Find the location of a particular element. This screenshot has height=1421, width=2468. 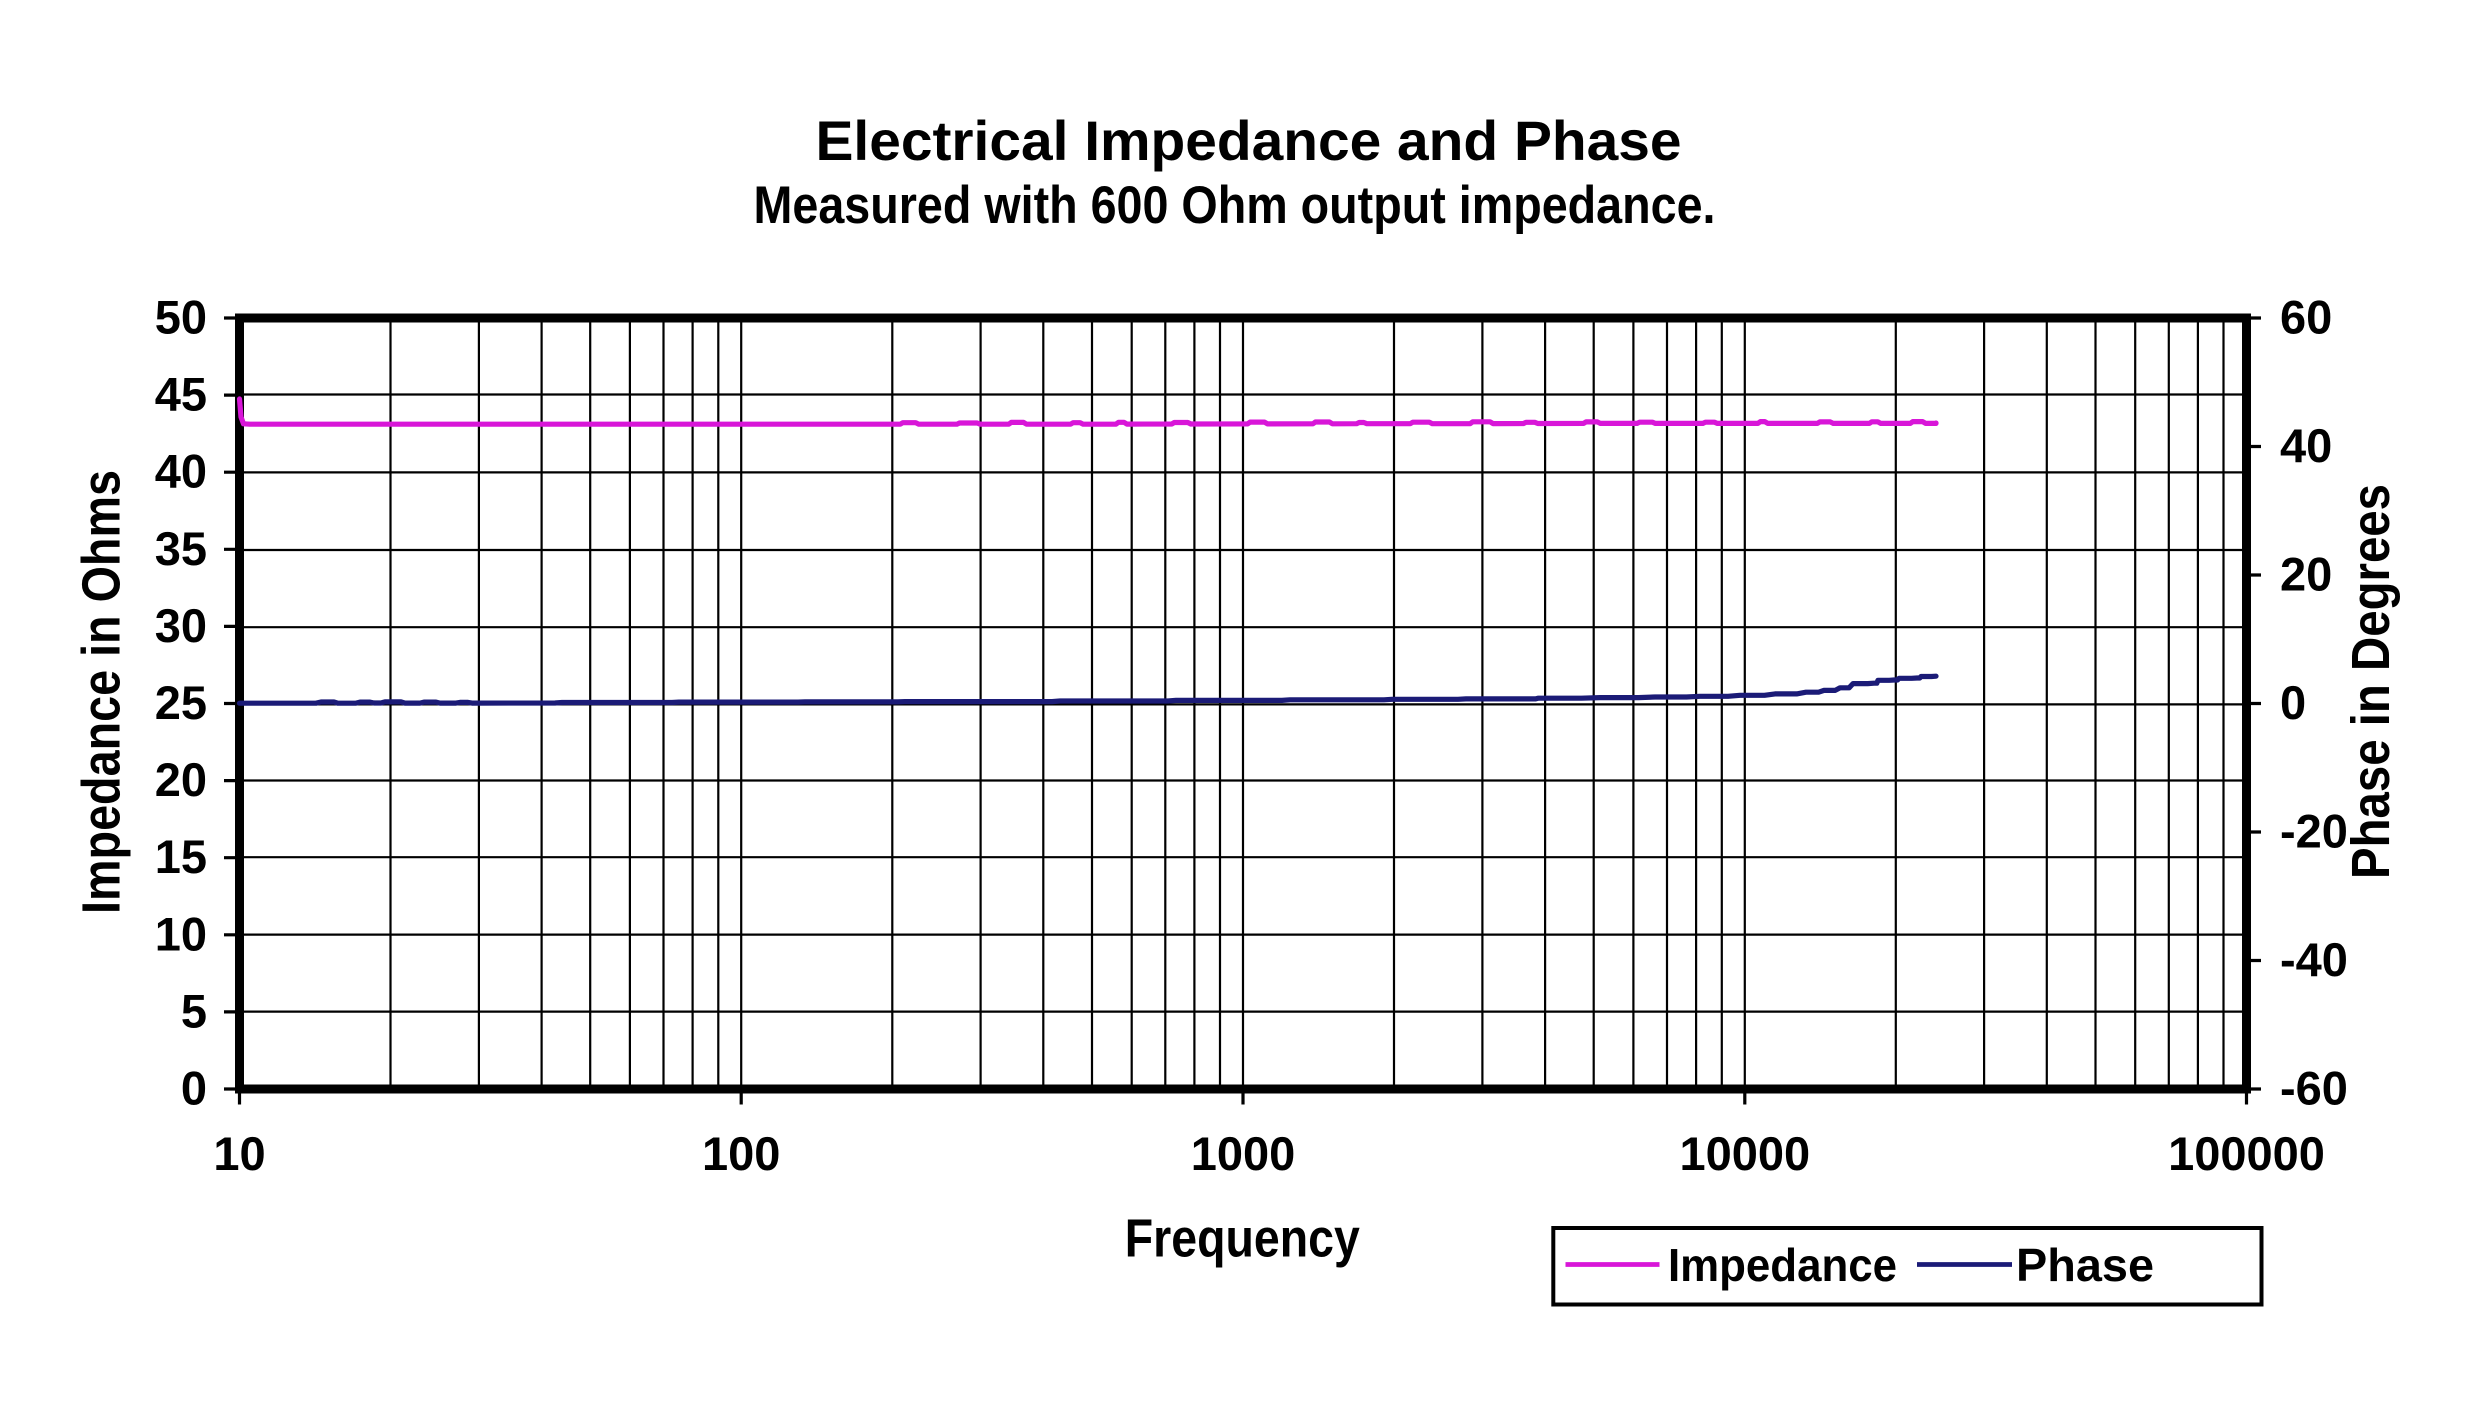

svg-text: 100 is located at coordinates (741, 1153).